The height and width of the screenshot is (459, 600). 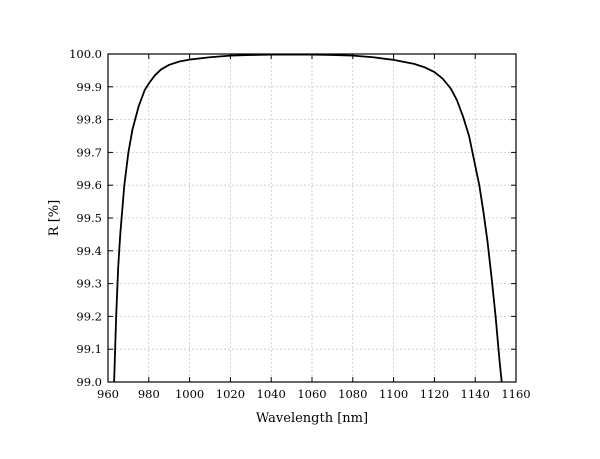 What do you see at coordinates (230, 394) in the screenshot?
I see `x-tick-label: 1020` at bounding box center [230, 394].